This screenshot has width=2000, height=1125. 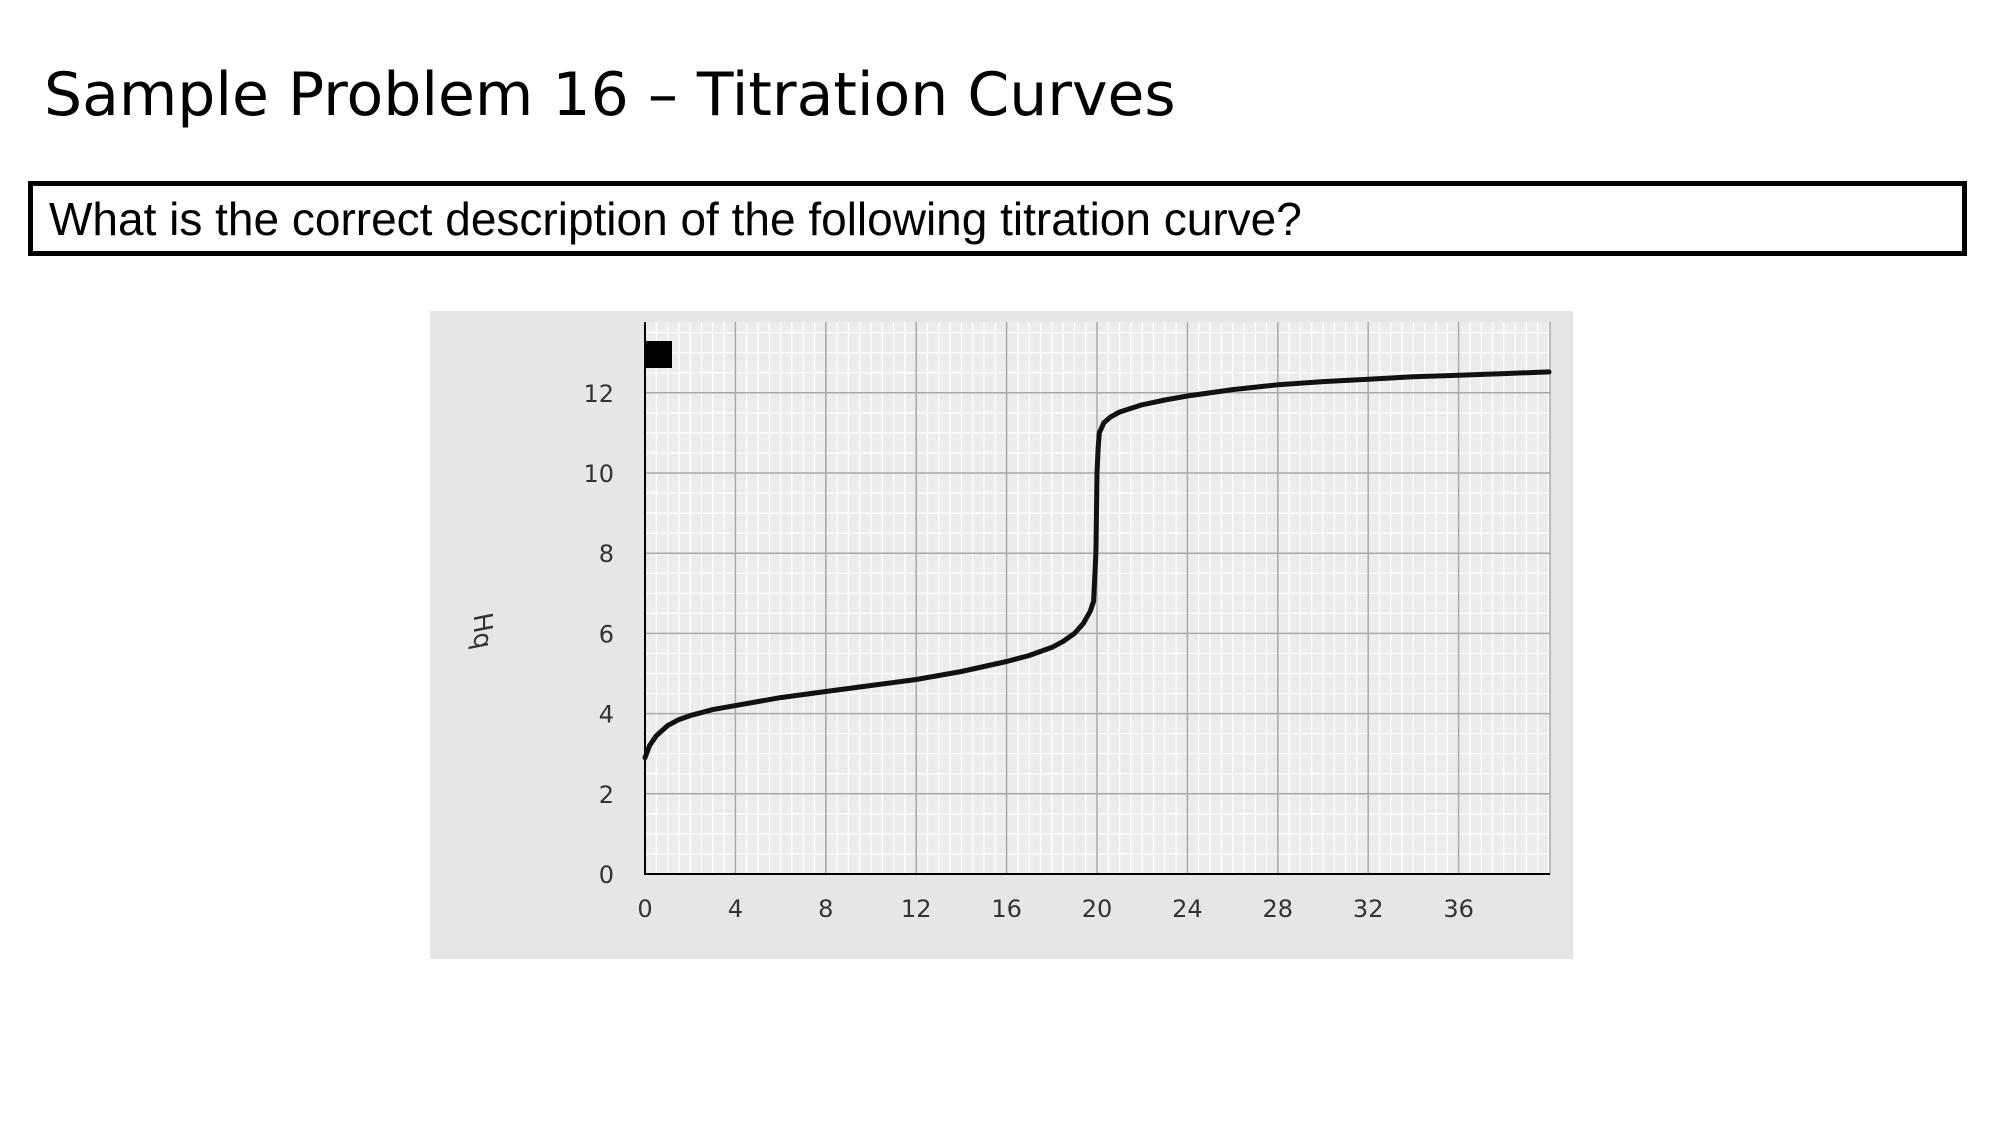 I want to click on x-tick-label: 8, so click(x=825, y=909).